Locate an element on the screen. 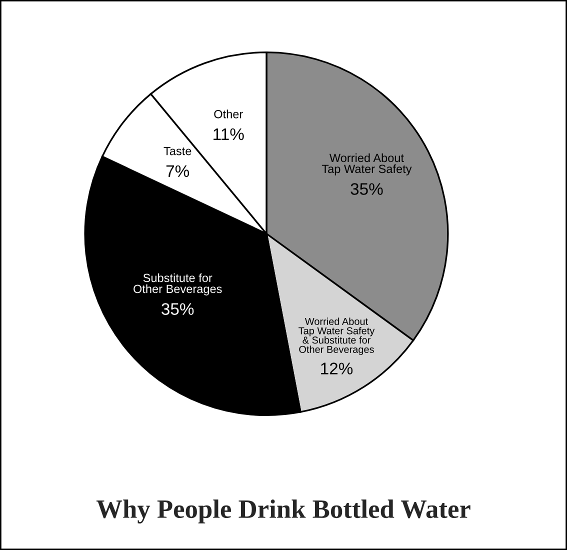  slice-label: Taste is located at coordinates (178, 151).